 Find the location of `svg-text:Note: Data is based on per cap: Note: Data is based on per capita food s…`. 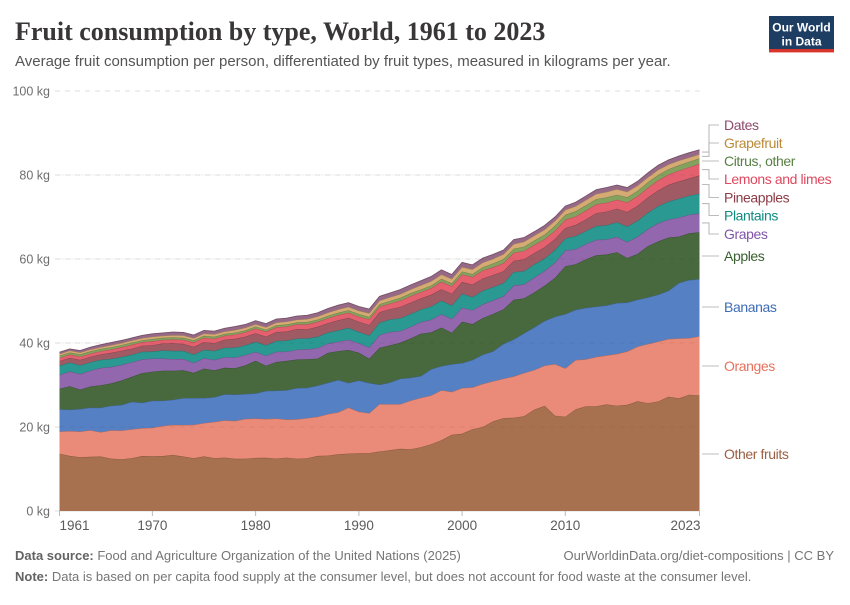

svg-text:Note: Data is based on per cap: Note: Data is based on per capita food s… is located at coordinates (383, 576).